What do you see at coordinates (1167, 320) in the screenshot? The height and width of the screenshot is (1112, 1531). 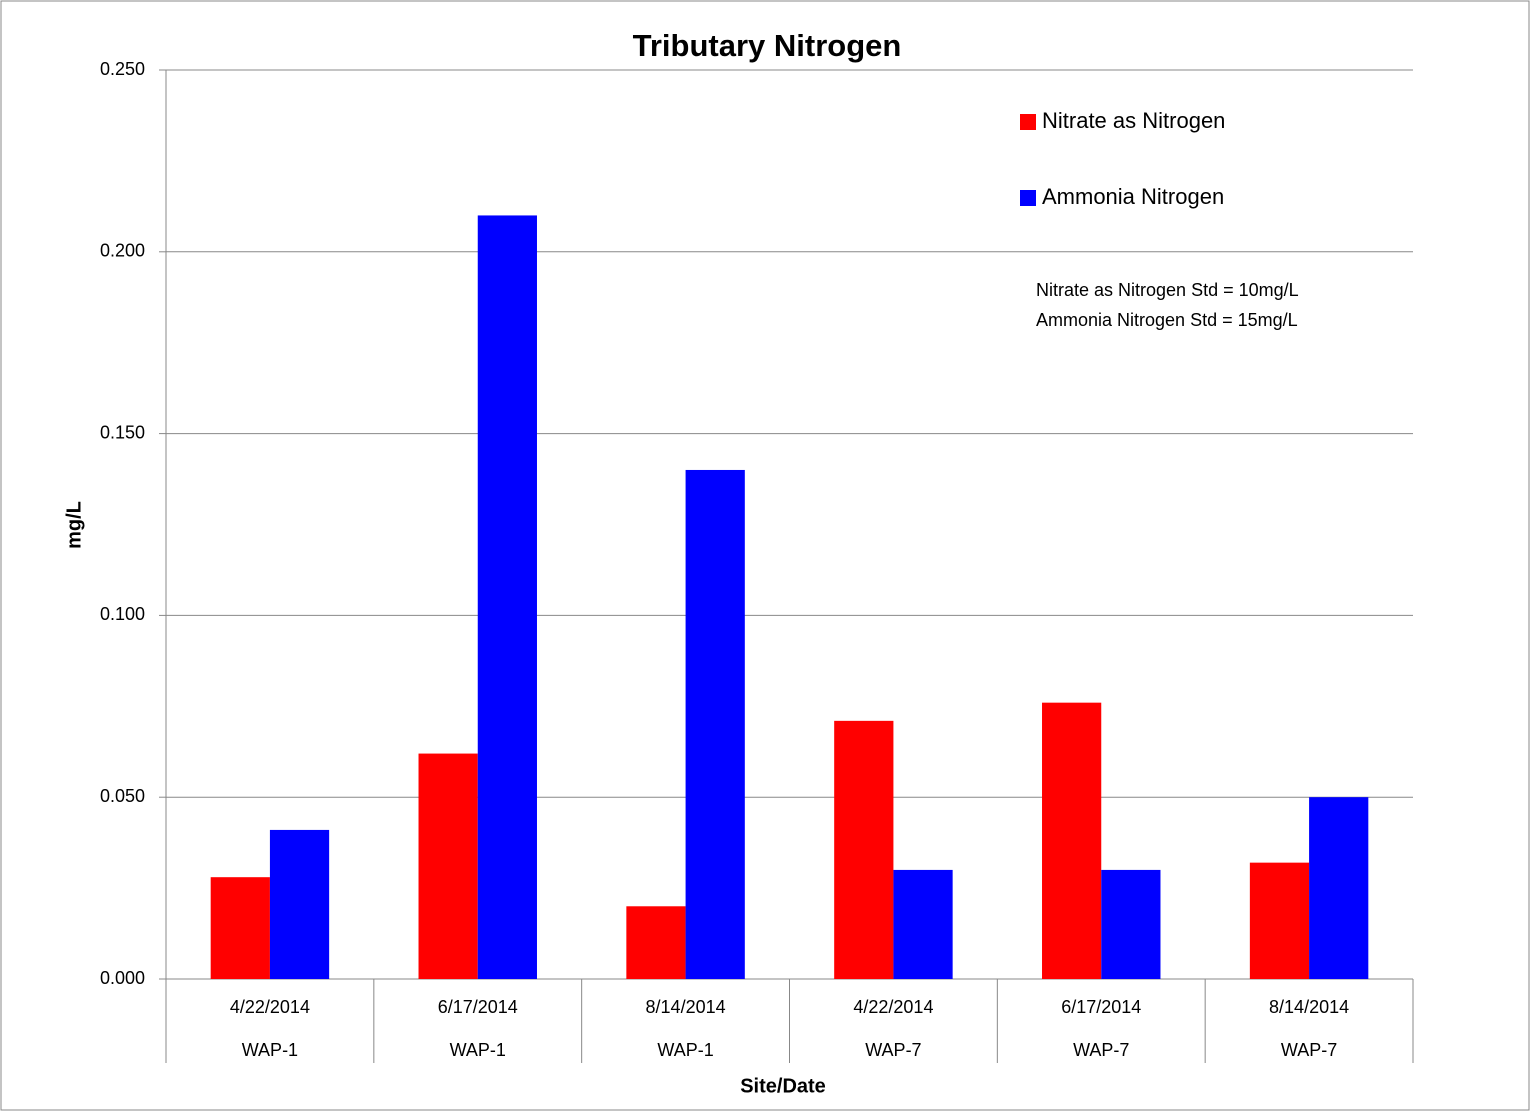 I see `annotation: Ammonia Nitrogen Std = 15mg/L` at bounding box center [1167, 320].